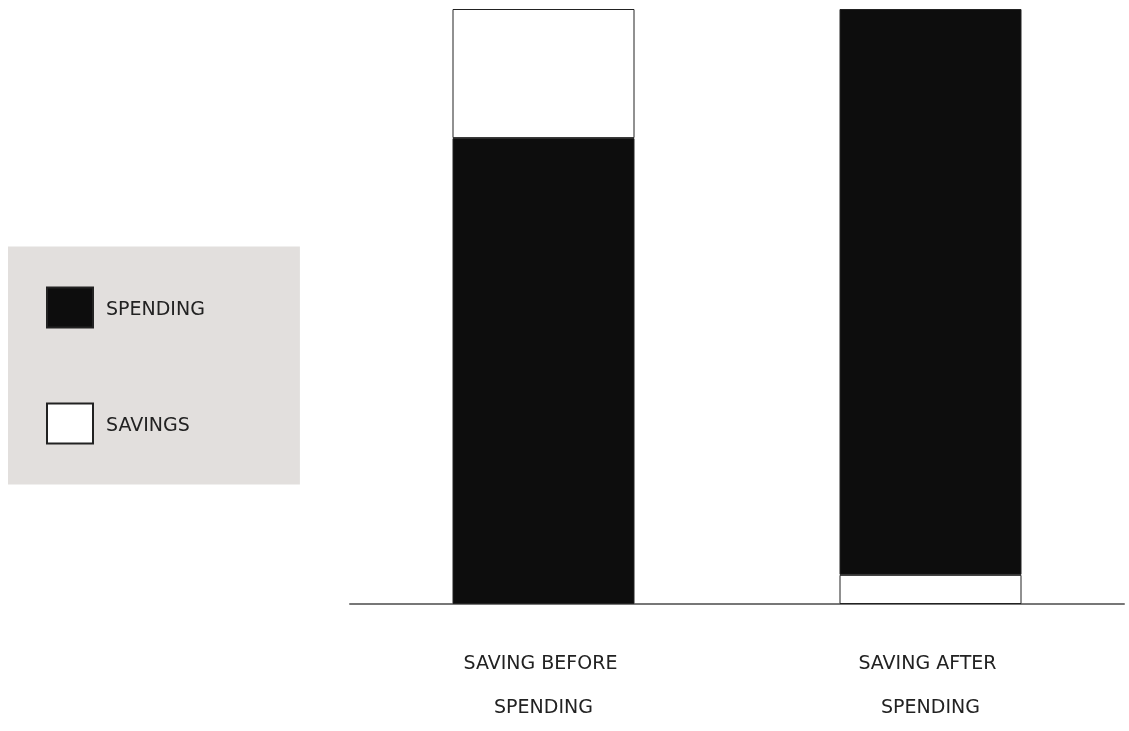 The height and width of the screenshot is (731, 1129). I want to click on legend-label: SAVINGS, so click(148, 423).